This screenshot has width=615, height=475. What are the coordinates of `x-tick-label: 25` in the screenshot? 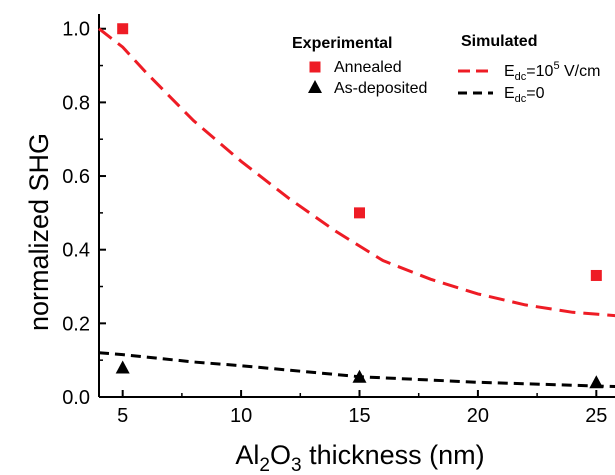 It's located at (596, 416).